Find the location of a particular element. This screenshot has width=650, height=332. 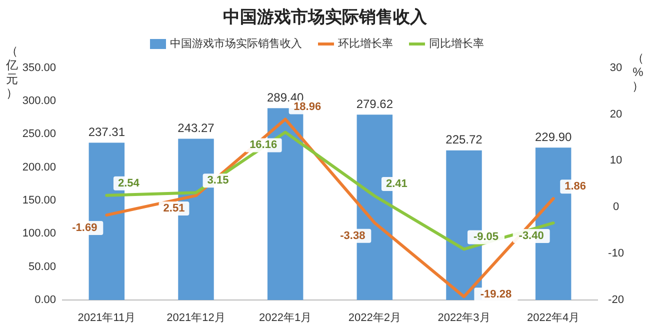

y-axis-title: （亿元） is located at coordinates (11, 72).